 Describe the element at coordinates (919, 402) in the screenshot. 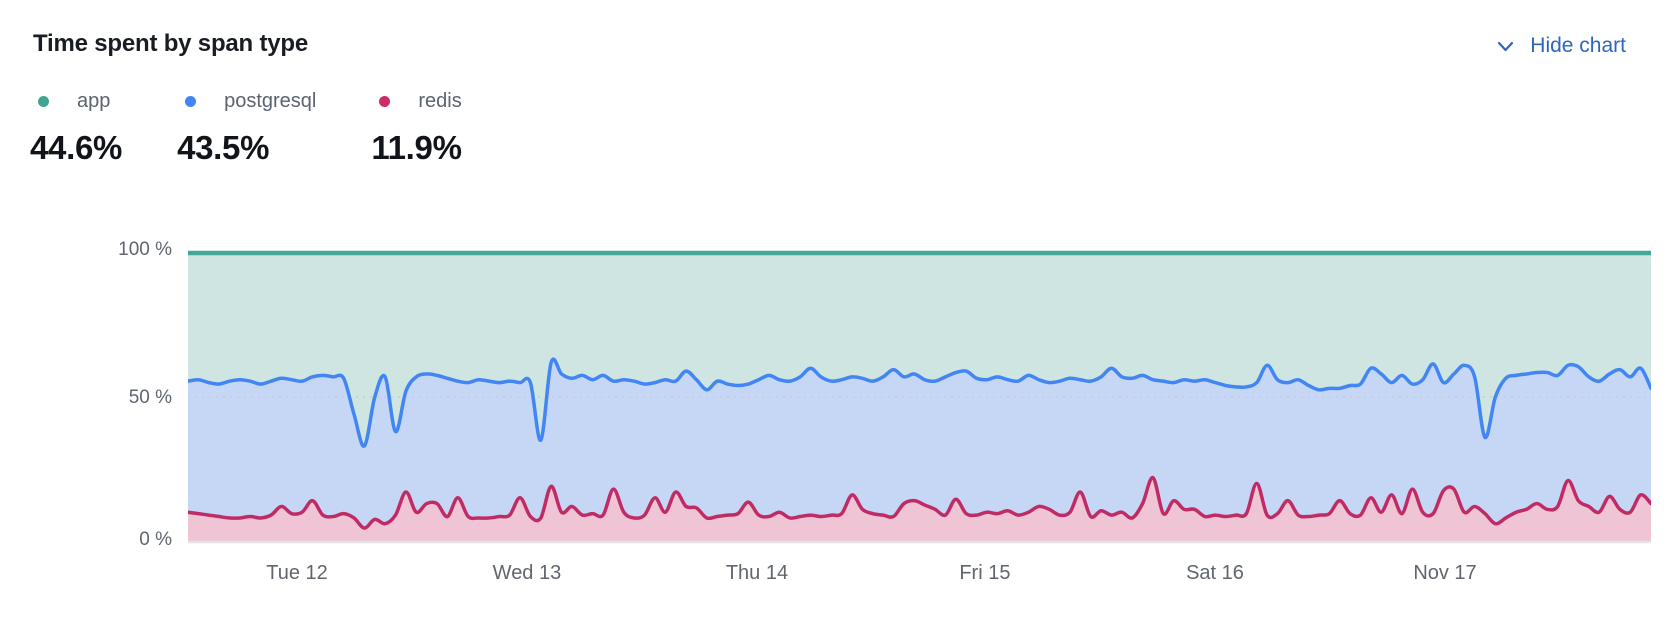

I see `series-postgresql-line` at that location.